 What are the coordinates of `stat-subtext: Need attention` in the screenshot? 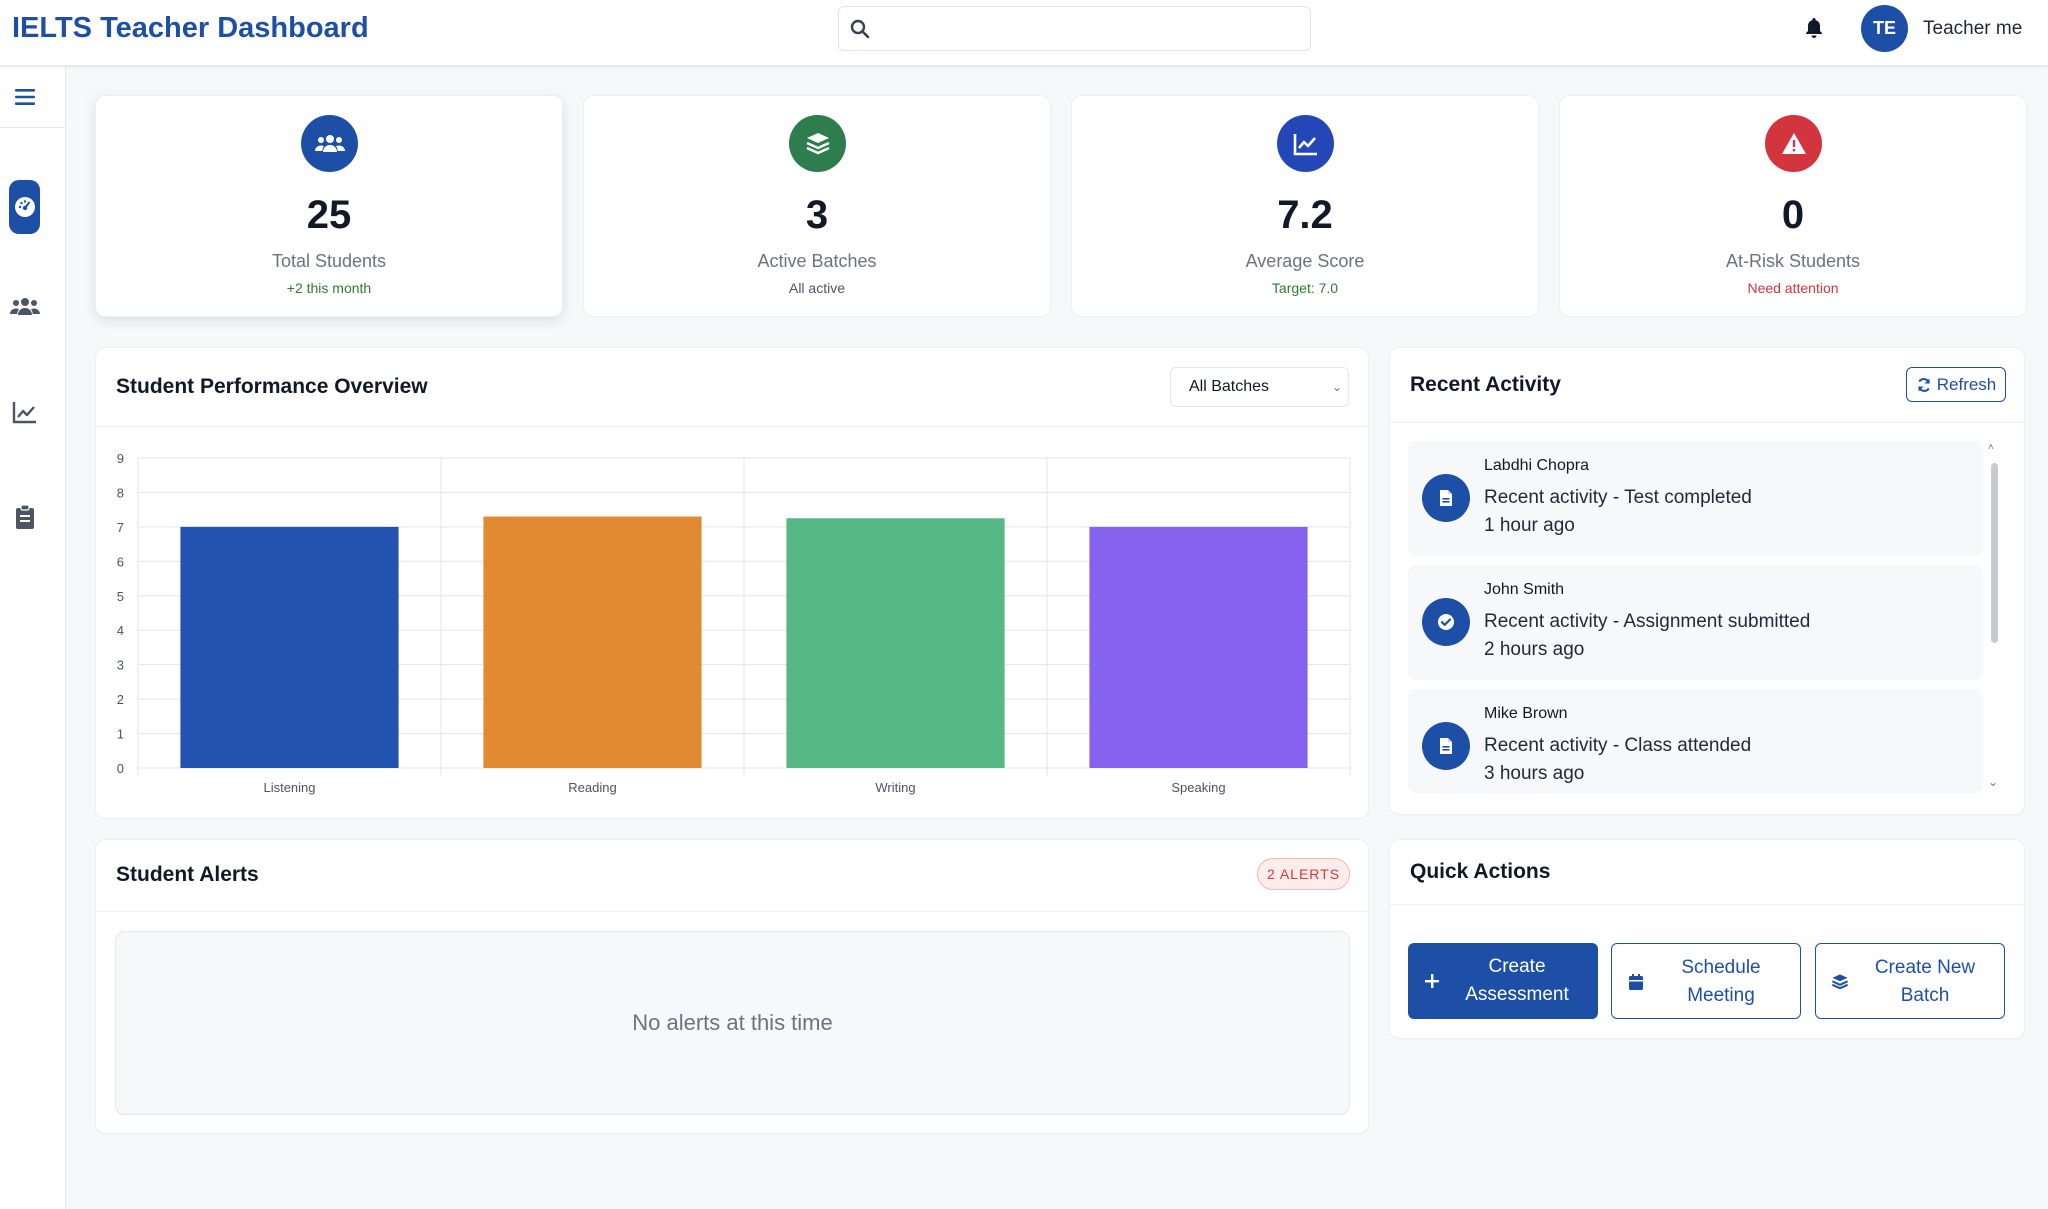 It's located at (1793, 288).